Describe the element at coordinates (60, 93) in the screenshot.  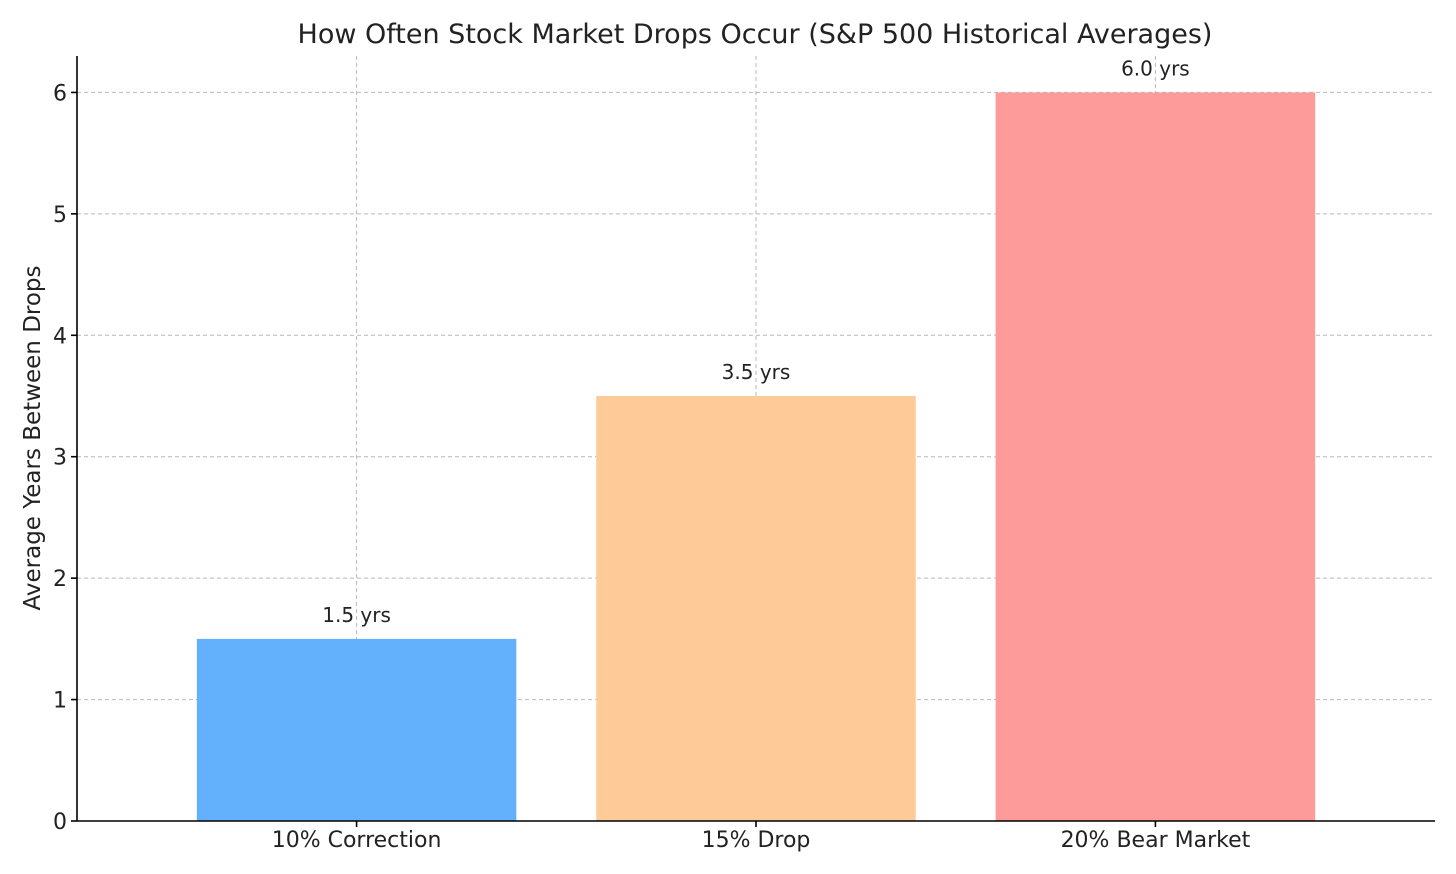
I see `y-tick-label: 6` at that location.